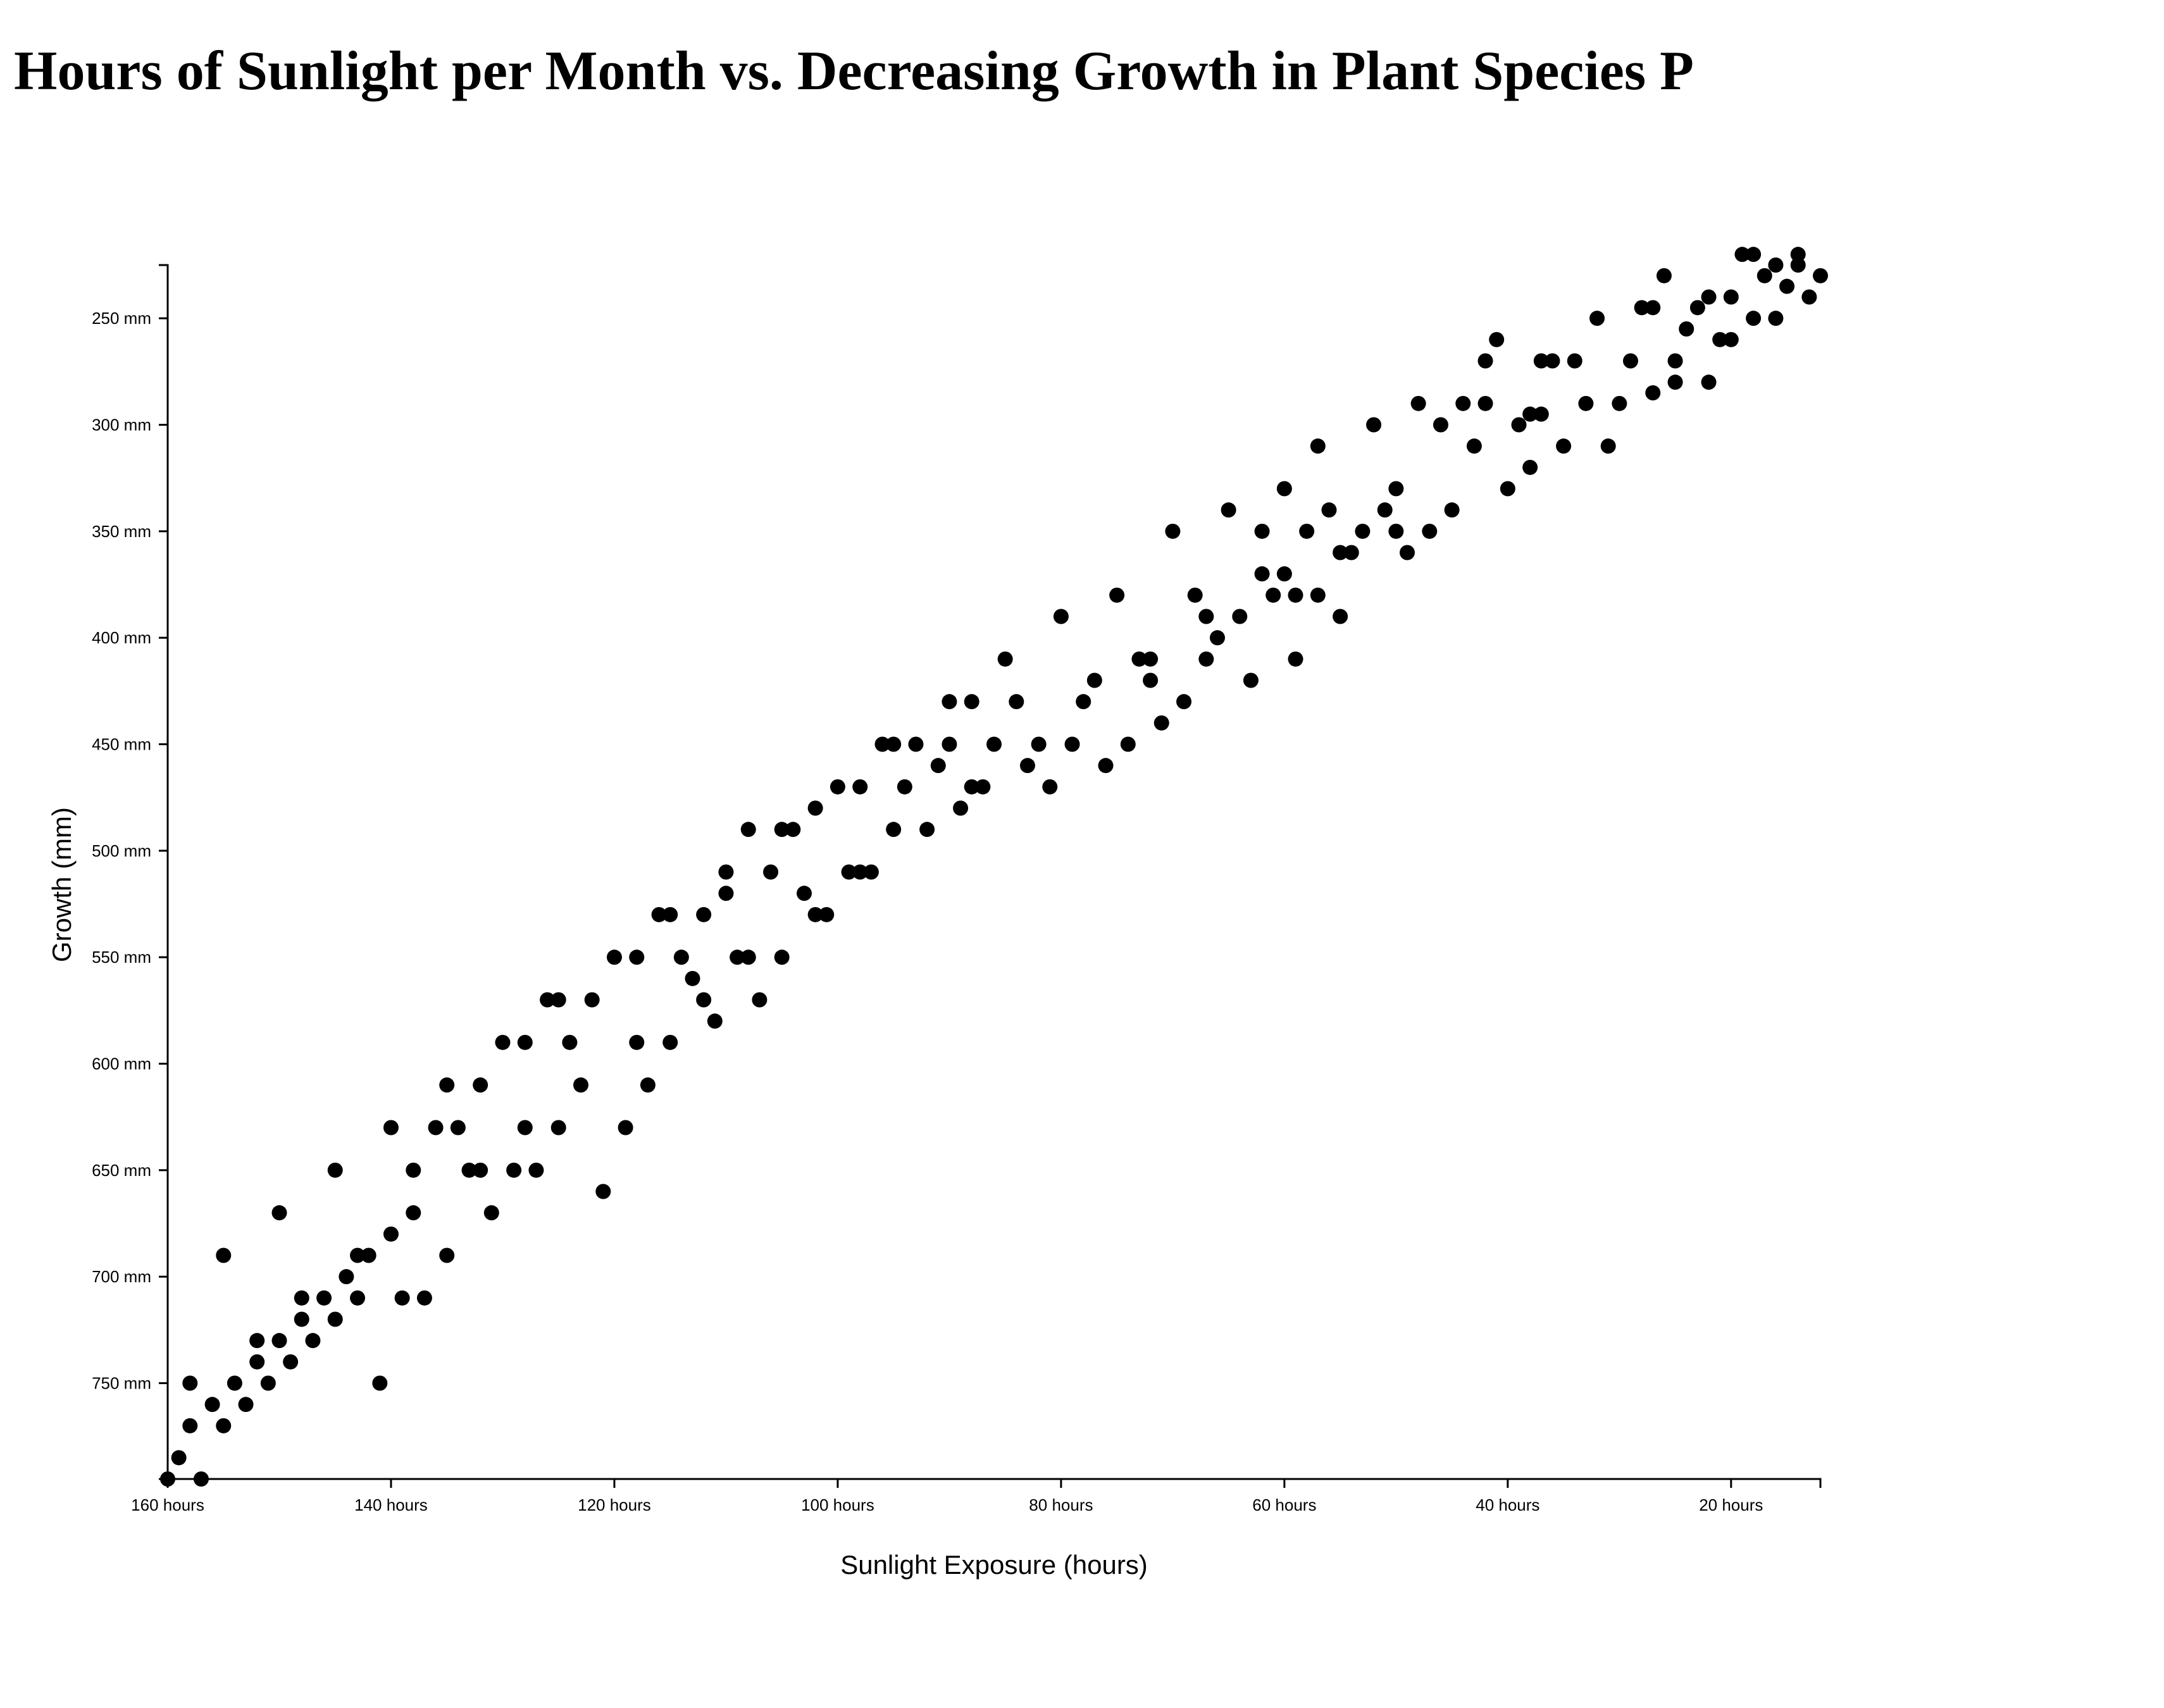 This screenshot has width=2164, height=1708. What do you see at coordinates (122, 1383) in the screenshot?
I see `y-tick-label: 750 mm` at bounding box center [122, 1383].